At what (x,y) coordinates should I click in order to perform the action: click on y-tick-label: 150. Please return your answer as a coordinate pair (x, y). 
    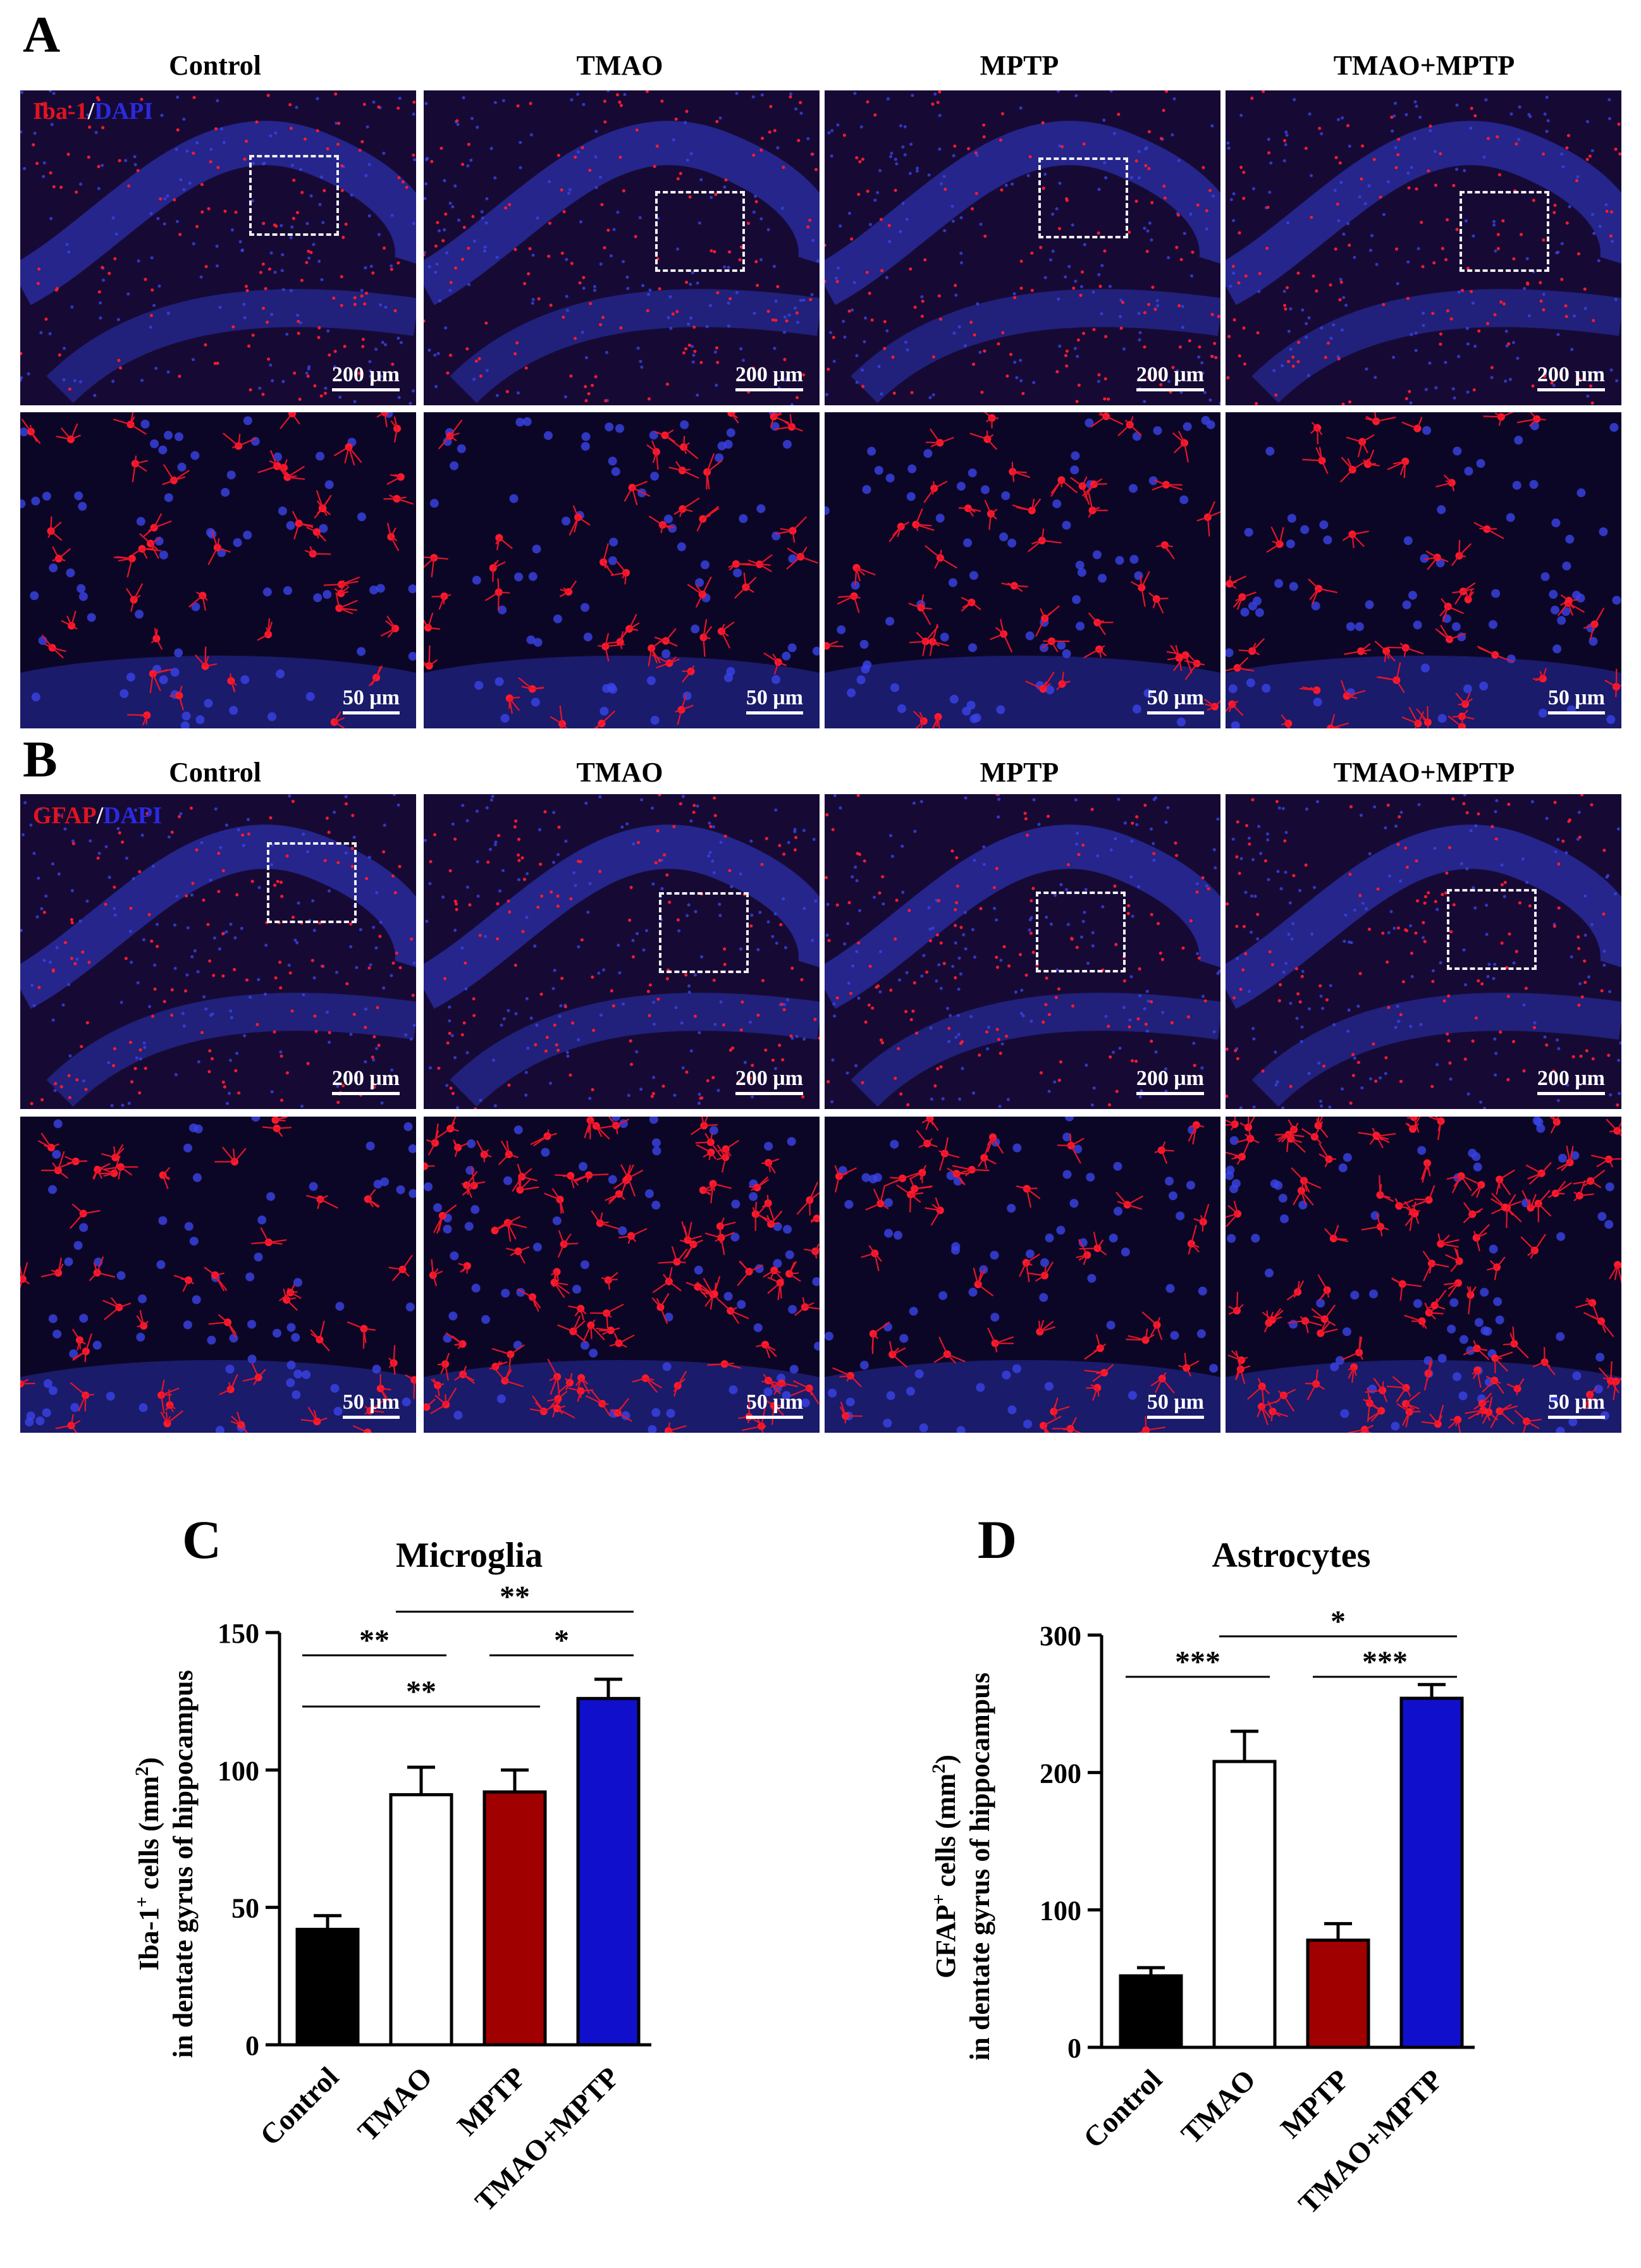
    Looking at the image, I should click on (238, 1634).